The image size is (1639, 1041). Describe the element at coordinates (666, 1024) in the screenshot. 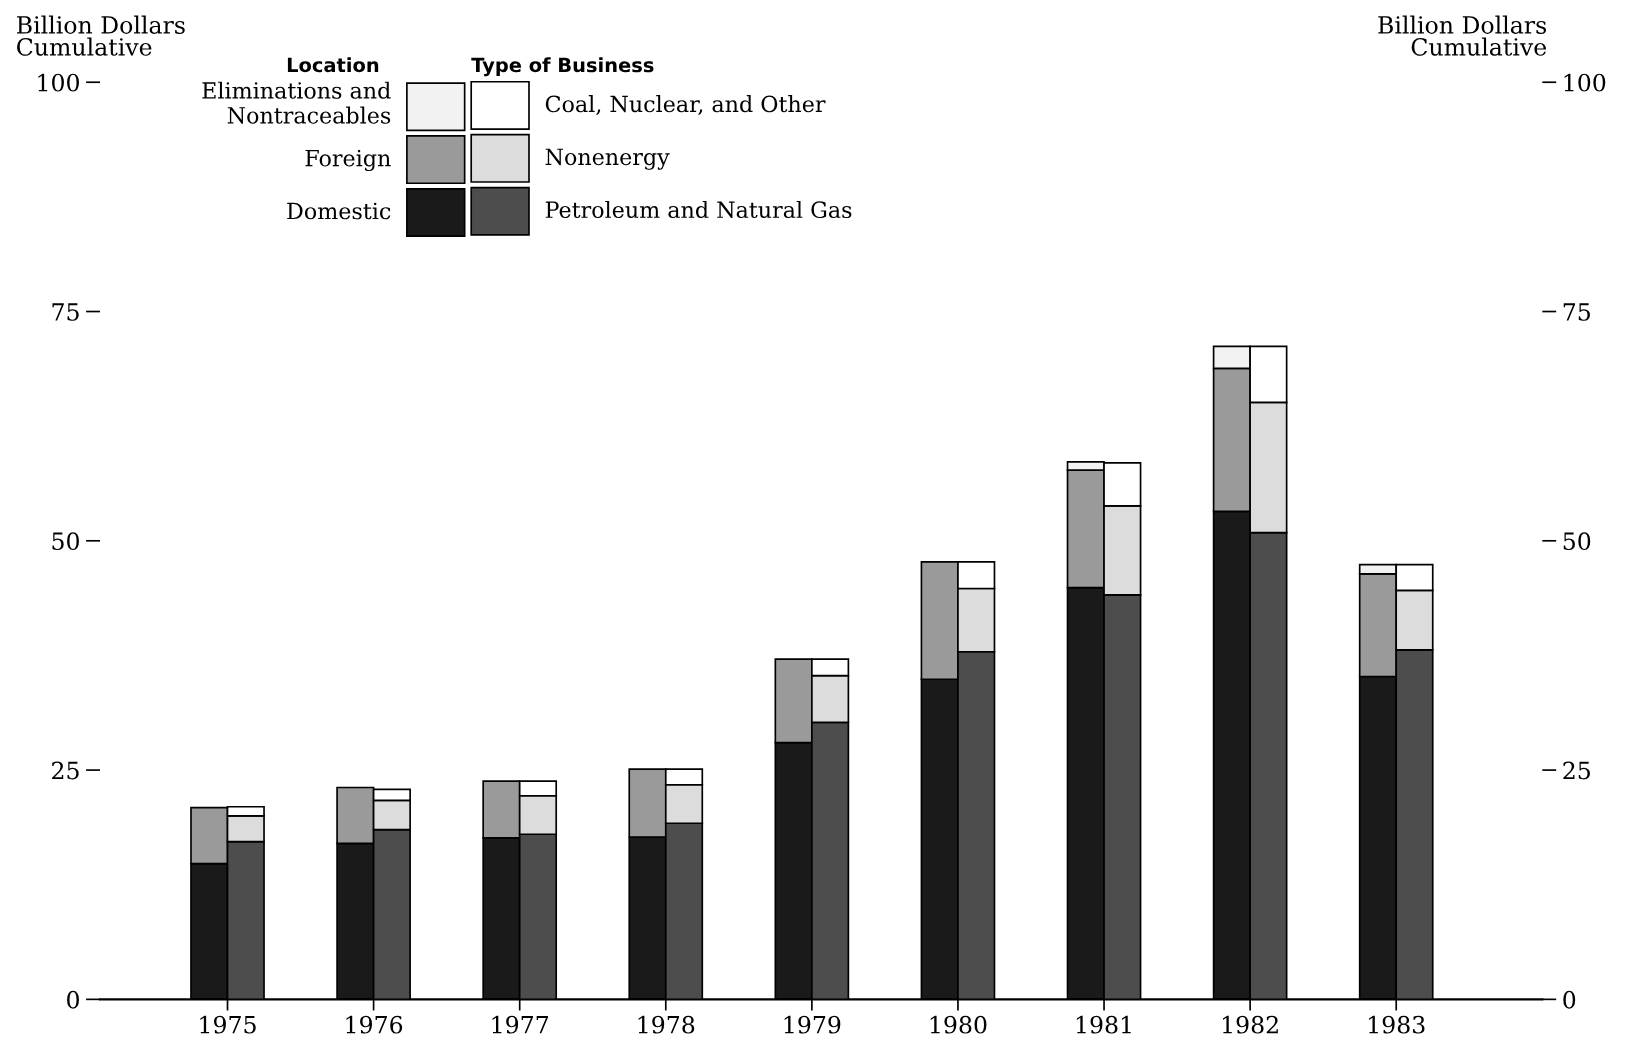

I see `x-tick-label: 1978` at that location.